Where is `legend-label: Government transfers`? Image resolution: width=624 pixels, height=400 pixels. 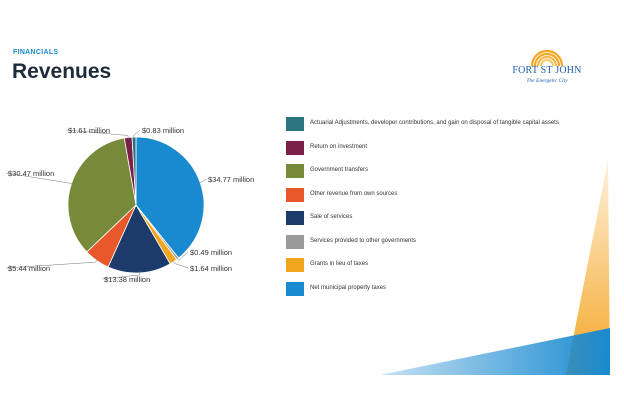
legend-label: Government transfers is located at coordinates (339, 170).